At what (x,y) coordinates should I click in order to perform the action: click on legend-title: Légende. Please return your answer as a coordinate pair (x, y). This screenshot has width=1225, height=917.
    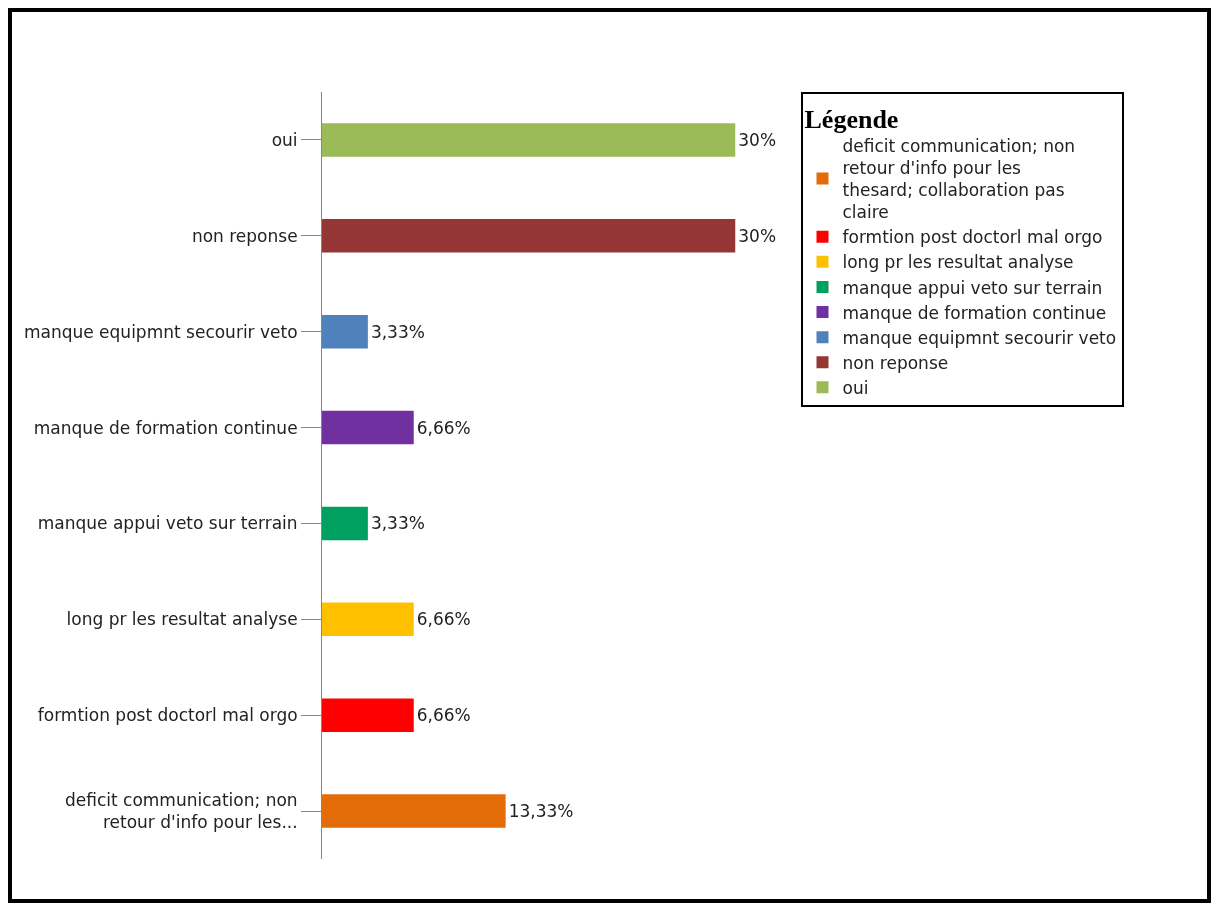
    Looking at the image, I should click on (851, 119).